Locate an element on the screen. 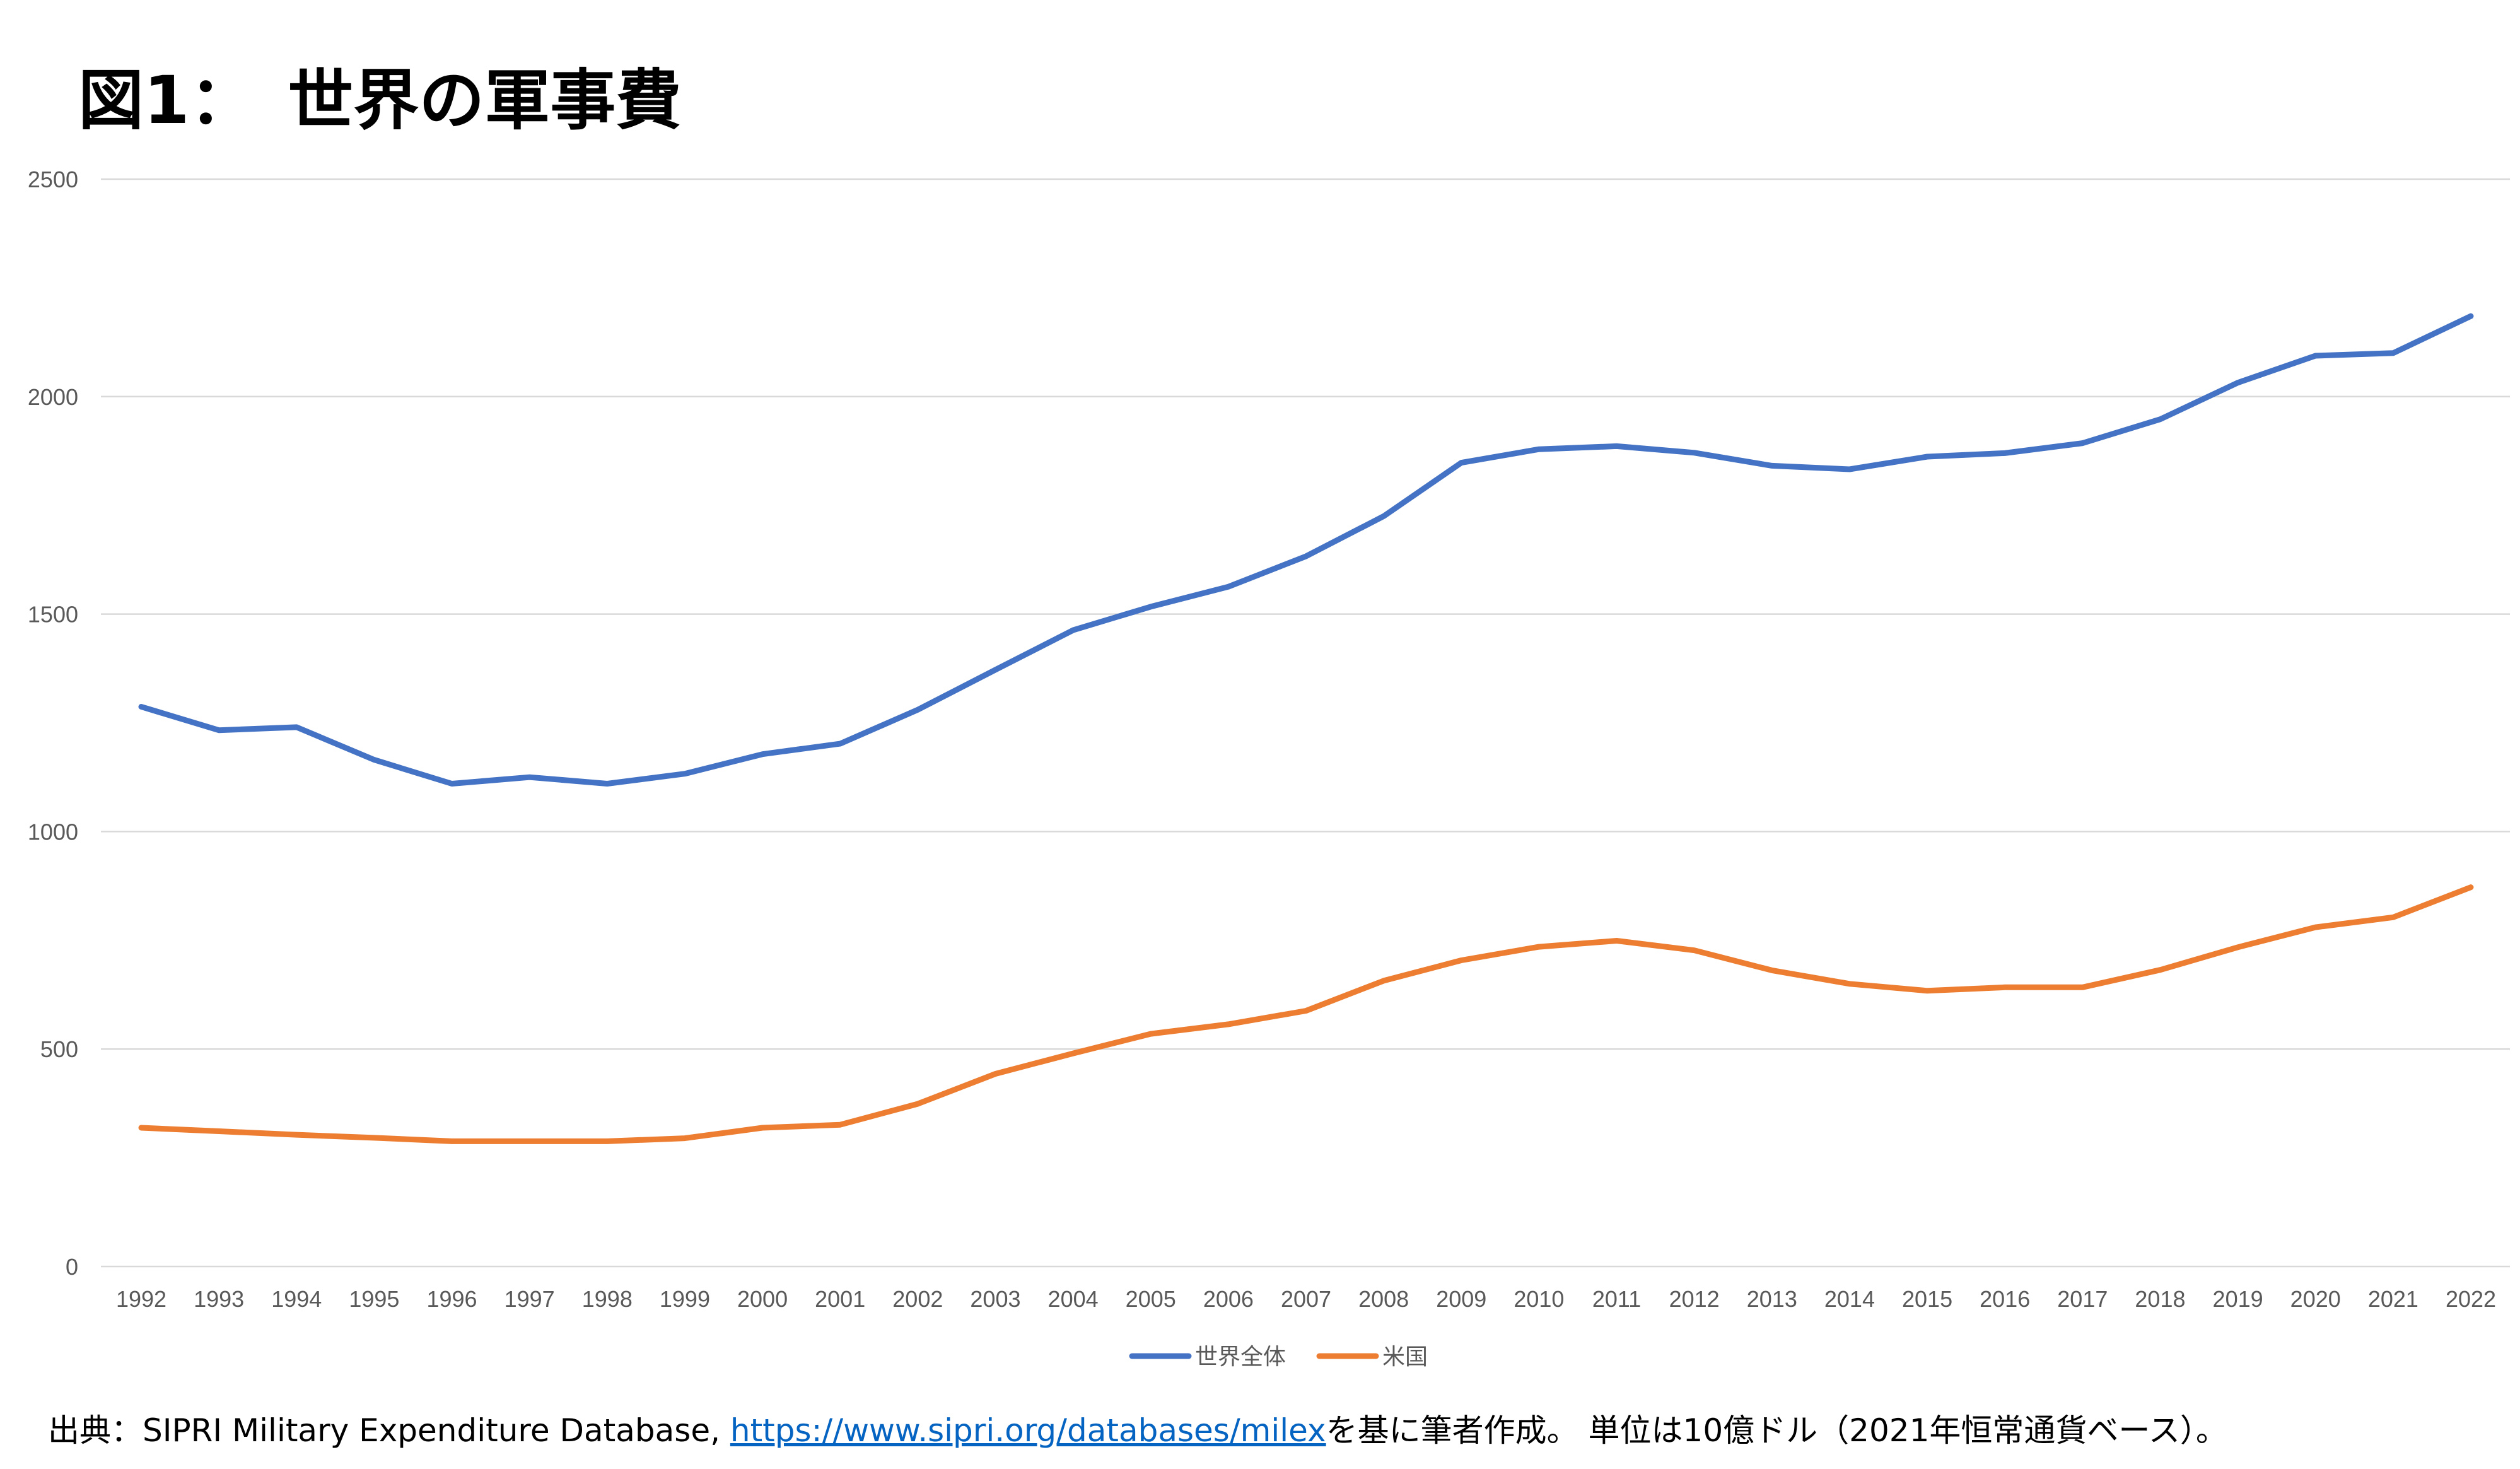  x-tick-label: 2015 is located at coordinates (1927, 1299).